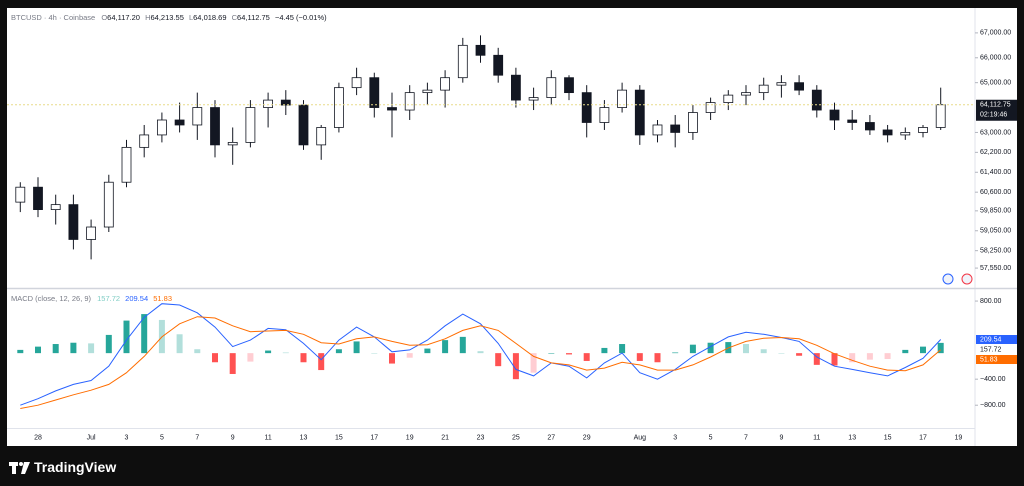 The image size is (1024, 486). I want to click on event-icon, so click(948, 279).